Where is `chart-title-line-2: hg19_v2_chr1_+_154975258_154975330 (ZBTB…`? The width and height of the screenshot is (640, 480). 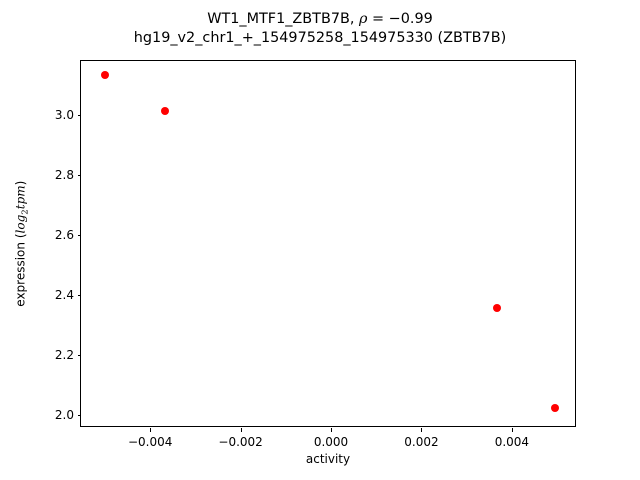
chart-title-line-2: hg19_v2_chr1_+_154975258_154975330 (ZBTB… is located at coordinates (320, 38).